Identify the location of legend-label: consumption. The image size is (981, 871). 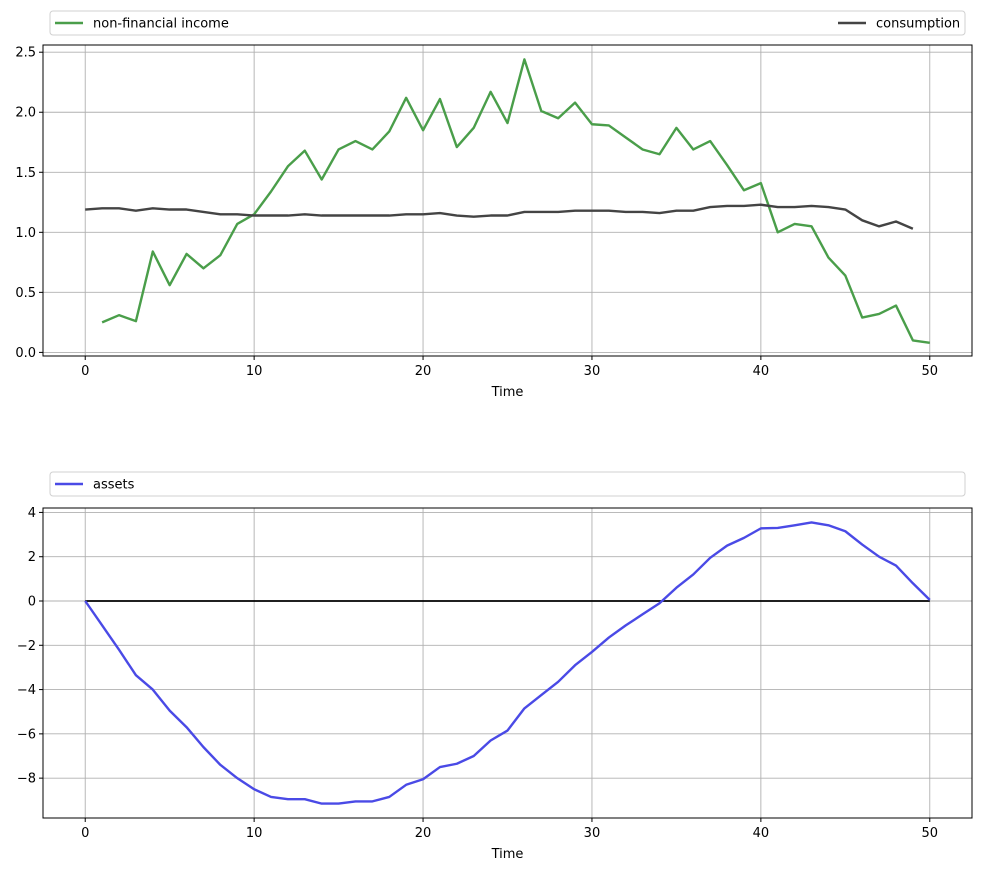
(918, 24).